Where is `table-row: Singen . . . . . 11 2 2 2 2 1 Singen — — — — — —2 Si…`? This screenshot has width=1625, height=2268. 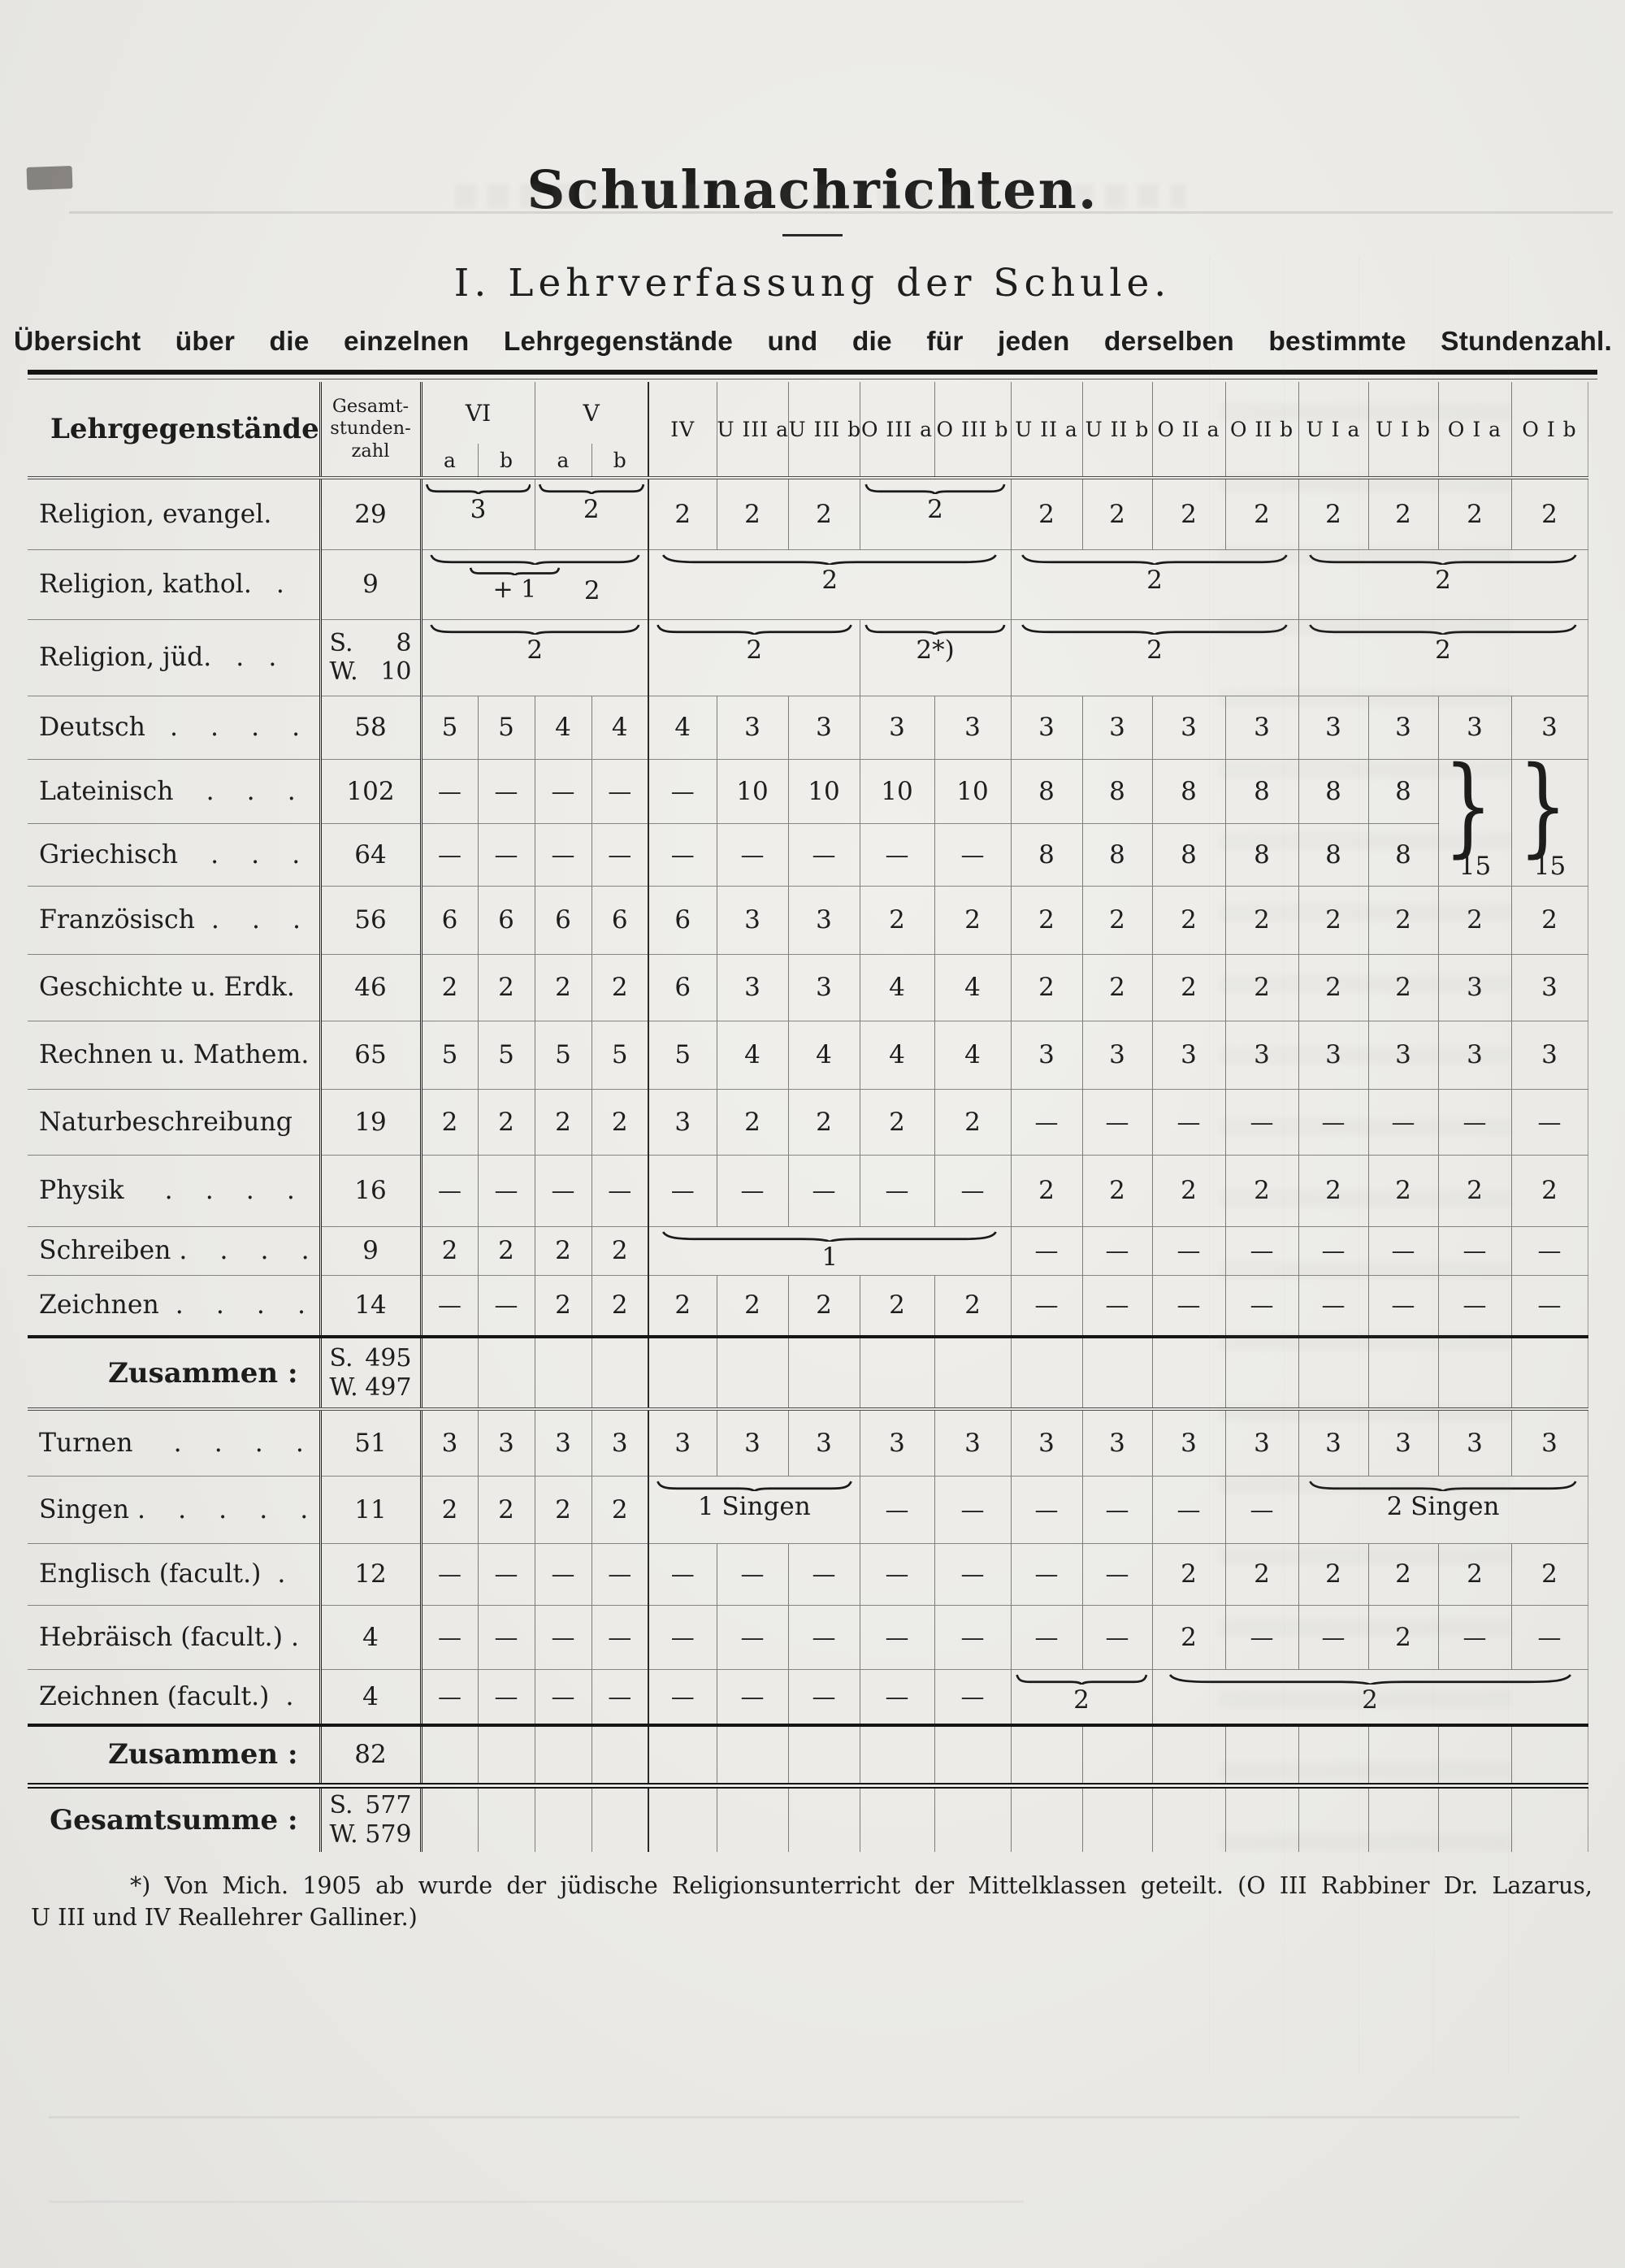 table-row: Singen . . . . . 11 2 2 2 2 1 Singen — — — — — —2 Si… is located at coordinates (808, 1509).